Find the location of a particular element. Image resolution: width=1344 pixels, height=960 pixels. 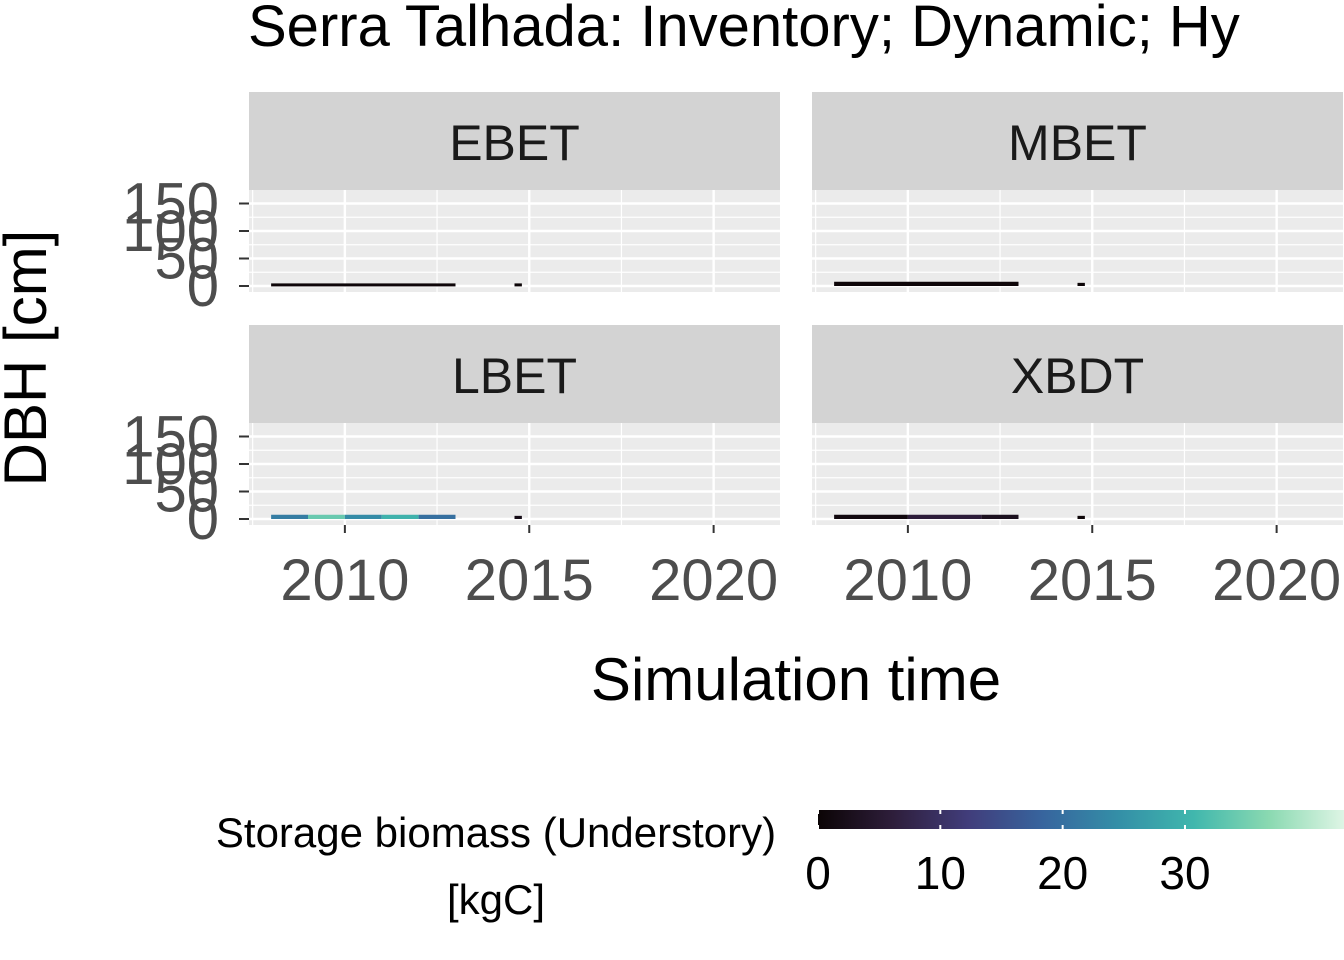

colorbar-tick-label: 10 is located at coordinates (940, 873).